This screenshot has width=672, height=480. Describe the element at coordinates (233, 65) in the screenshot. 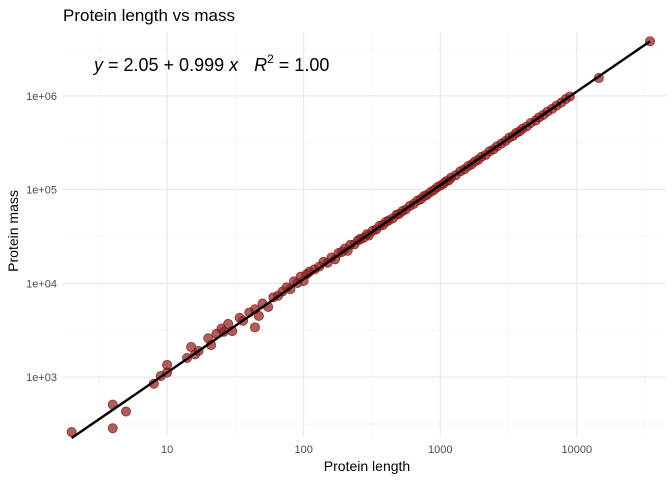

I see `eq-x-var: x` at that location.